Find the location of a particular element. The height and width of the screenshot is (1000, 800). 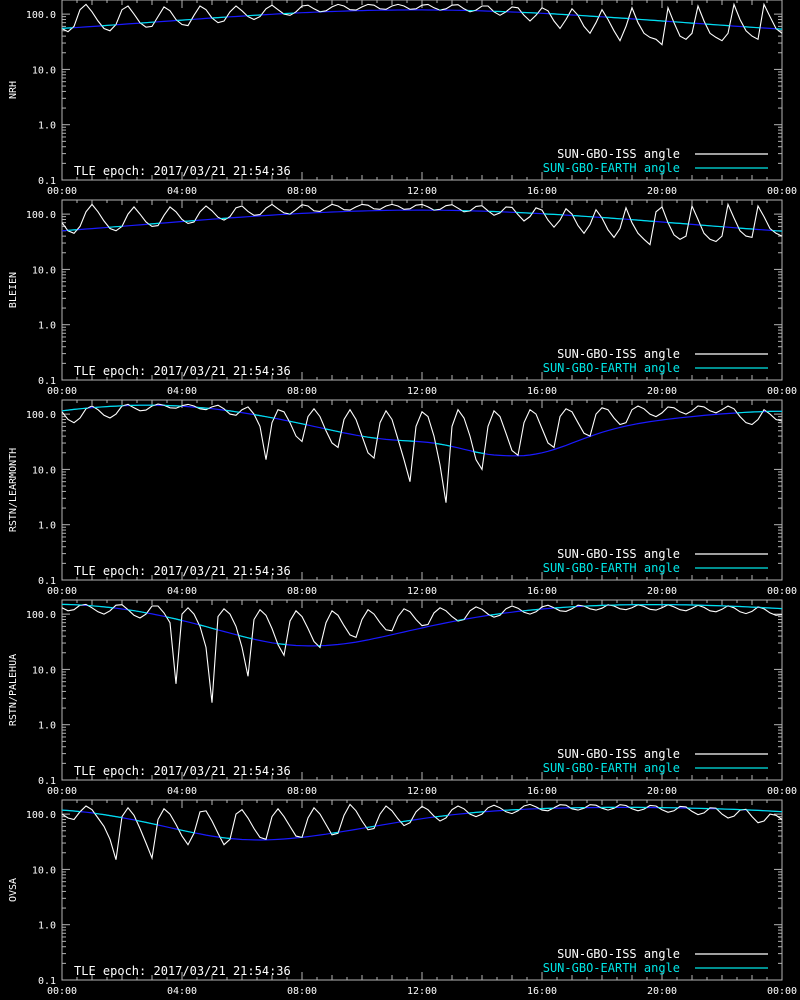

y-axis-label: RSTN/PALEHUA is located at coordinates (13, 690).